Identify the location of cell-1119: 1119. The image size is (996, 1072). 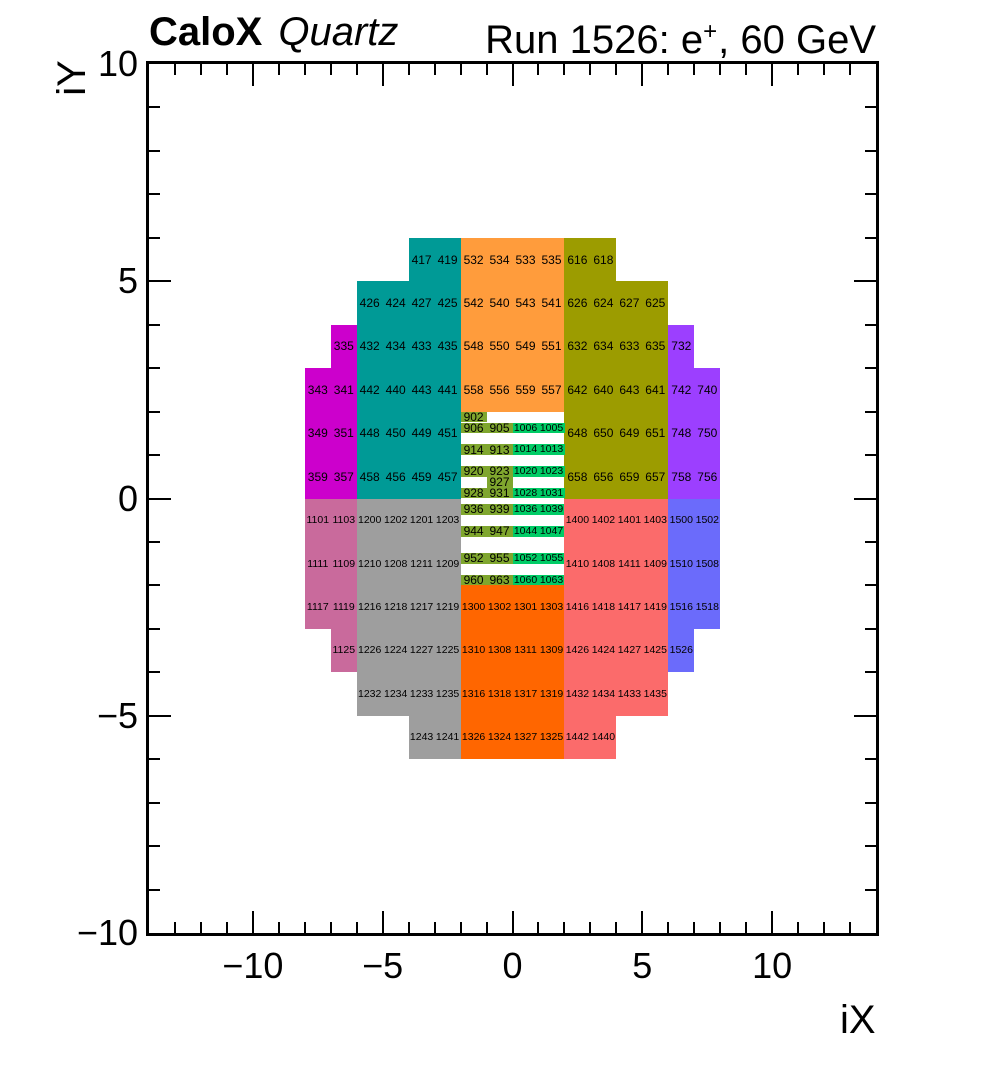
(343, 607).